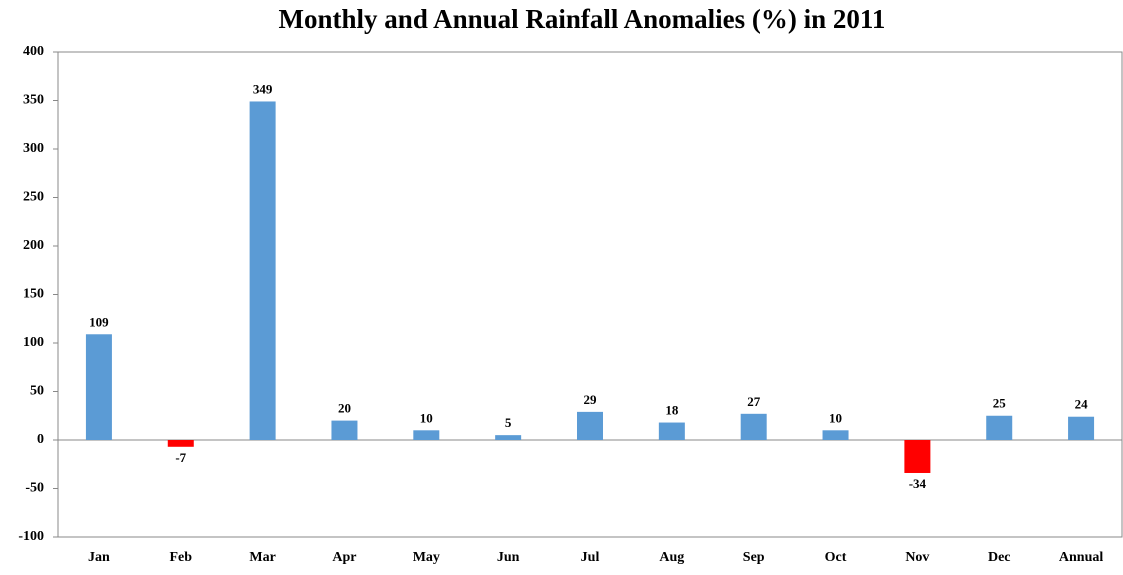 This screenshot has height=575, width=1123. Describe the element at coordinates (40, 439) in the screenshot. I see `y-tick-label: 0` at that location.